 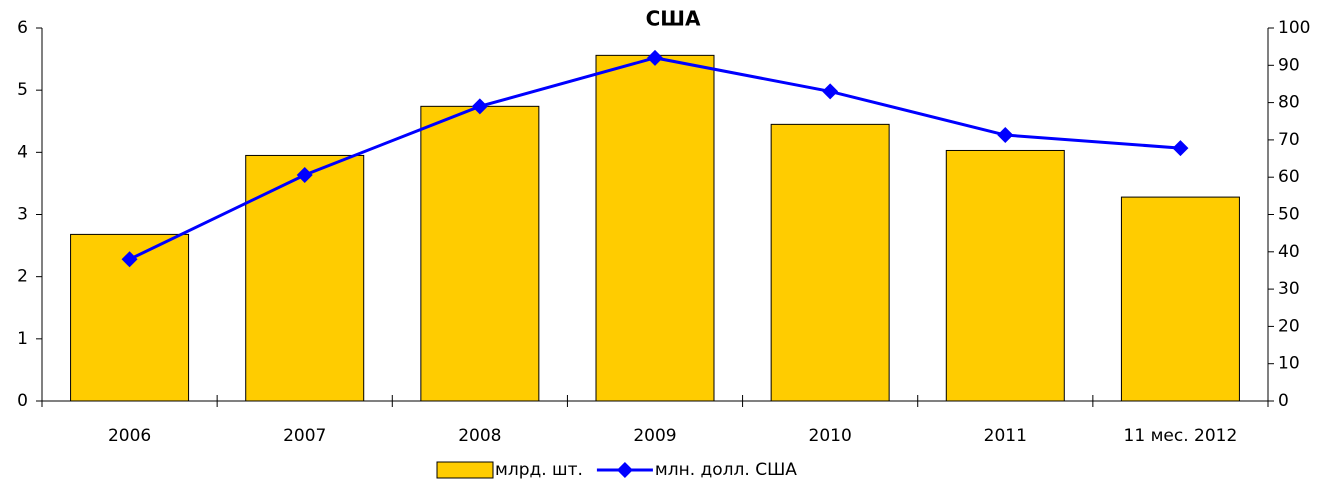 What do you see at coordinates (539, 470) in the screenshot?
I see `legend-label: млрд. шт.` at bounding box center [539, 470].